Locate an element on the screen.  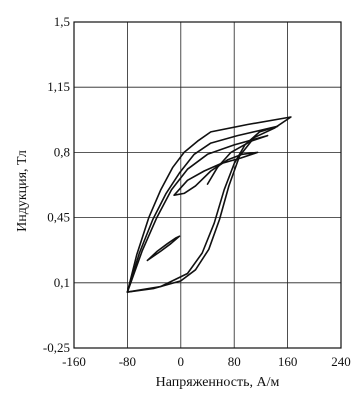
y-axis-label: Индукция, Тл is located at coordinates (22, 191).